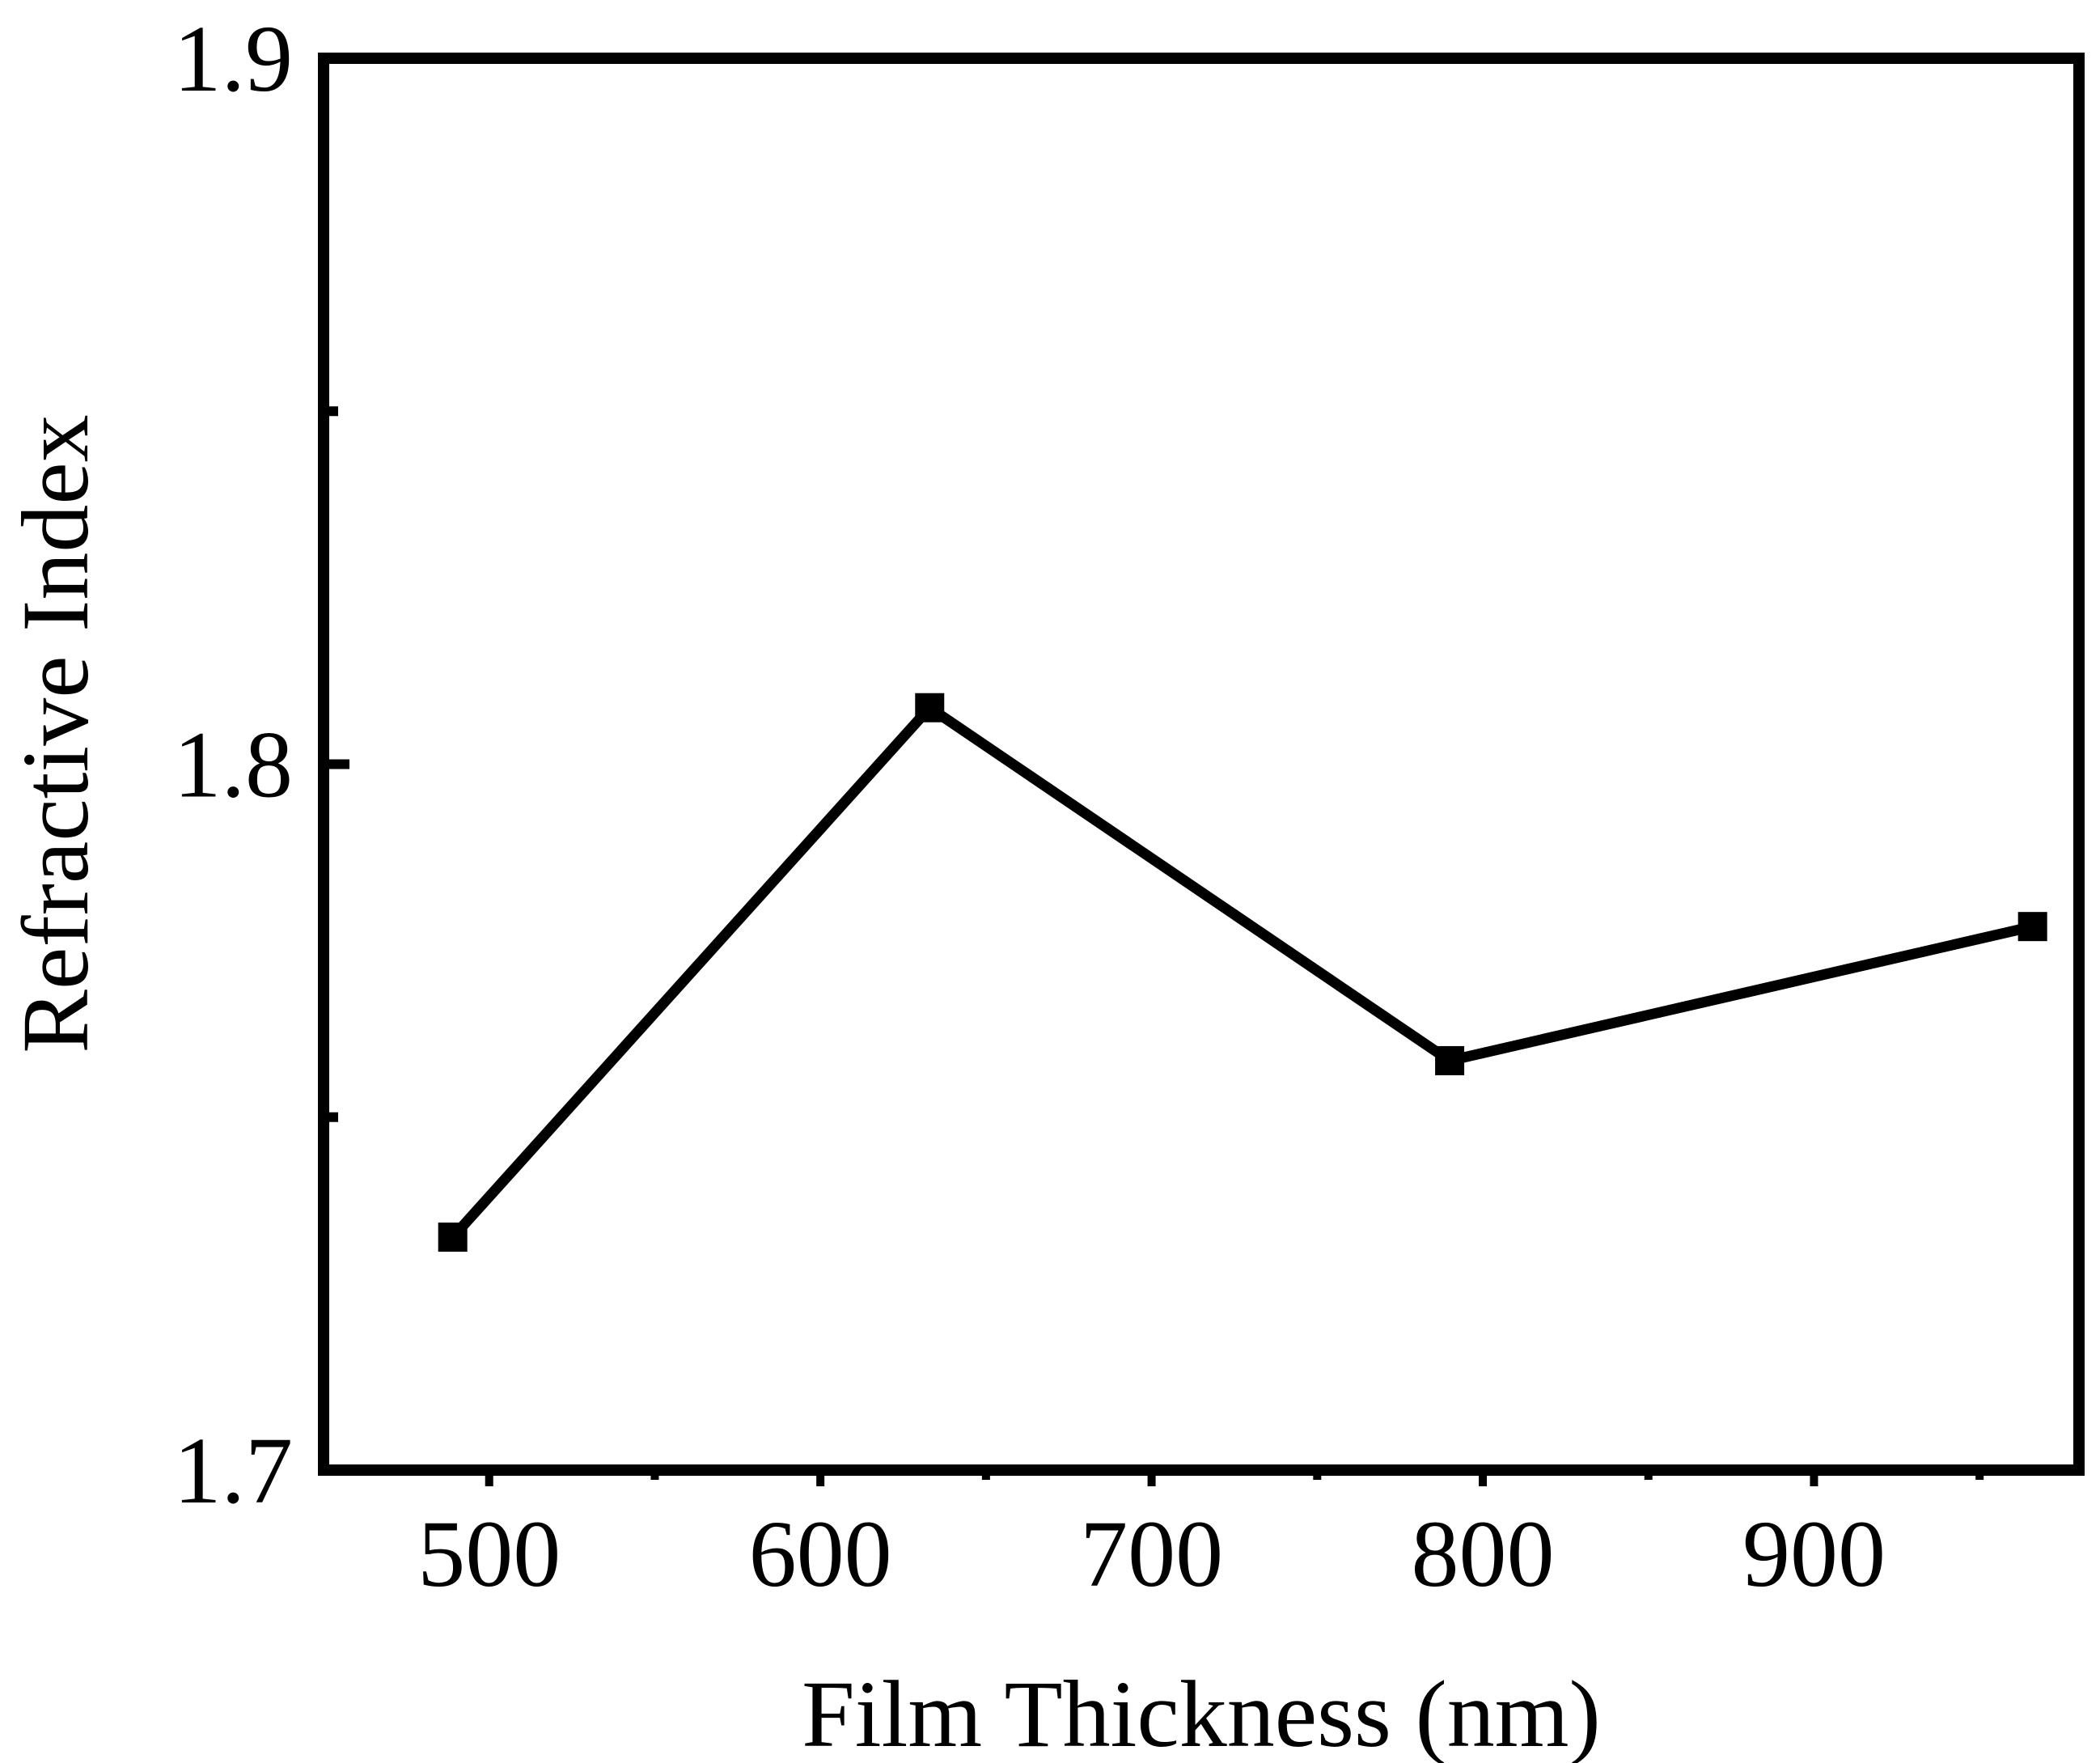 The height and width of the screenshot is (1763, 2100). Describe the element at coordinates (1814, 1554) in the screenshot. I see `x-tick-label: 900` at that location.